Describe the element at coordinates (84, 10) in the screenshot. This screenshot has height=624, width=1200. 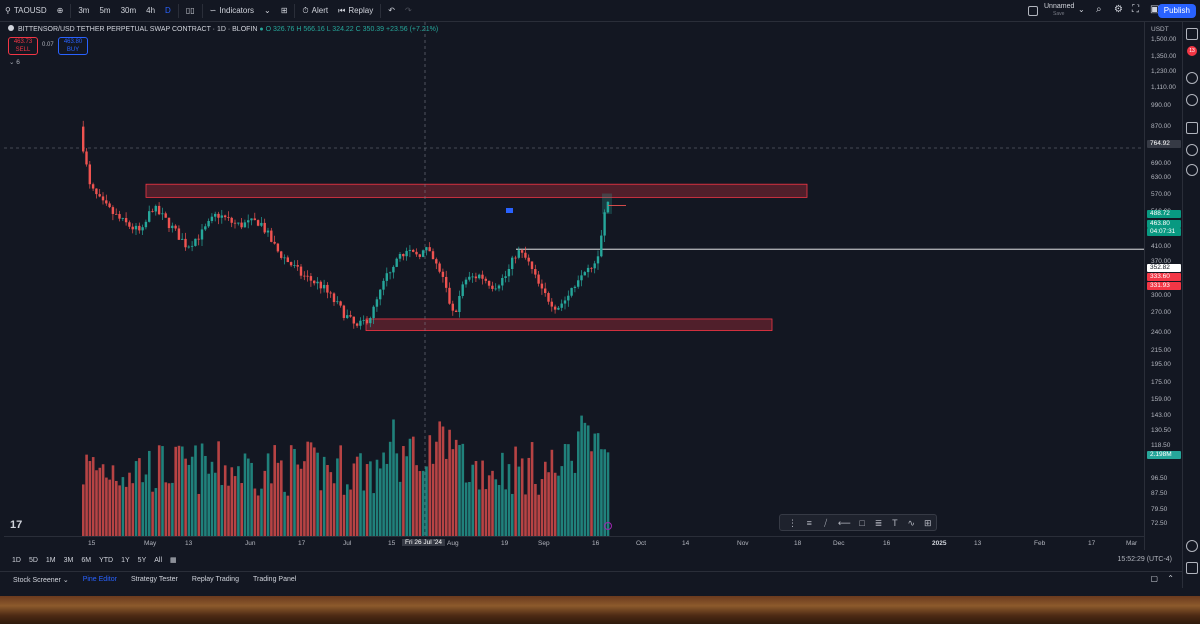
I see `interval-3m: 3m` at that location.